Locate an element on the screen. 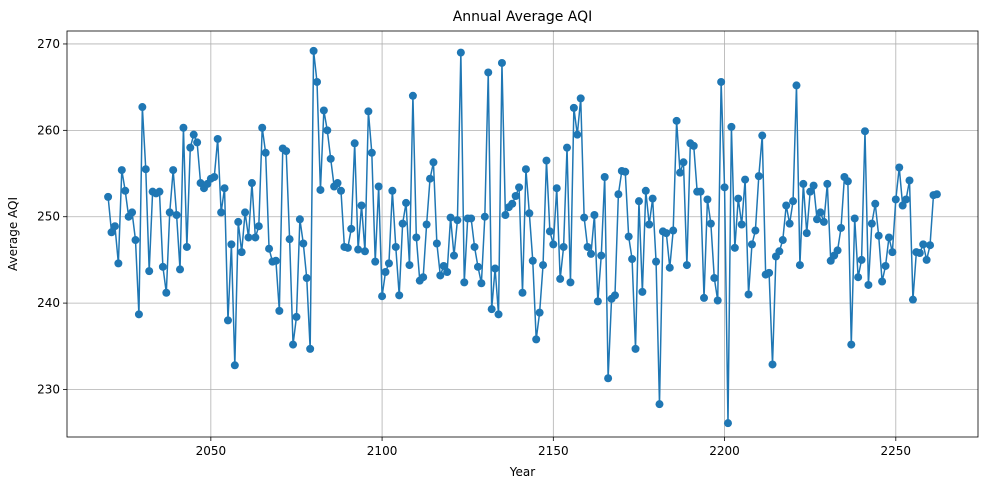 The width and height of the screenshot is (989, 490). x-tick-label: 2250 is located at coordinates (896, 451).